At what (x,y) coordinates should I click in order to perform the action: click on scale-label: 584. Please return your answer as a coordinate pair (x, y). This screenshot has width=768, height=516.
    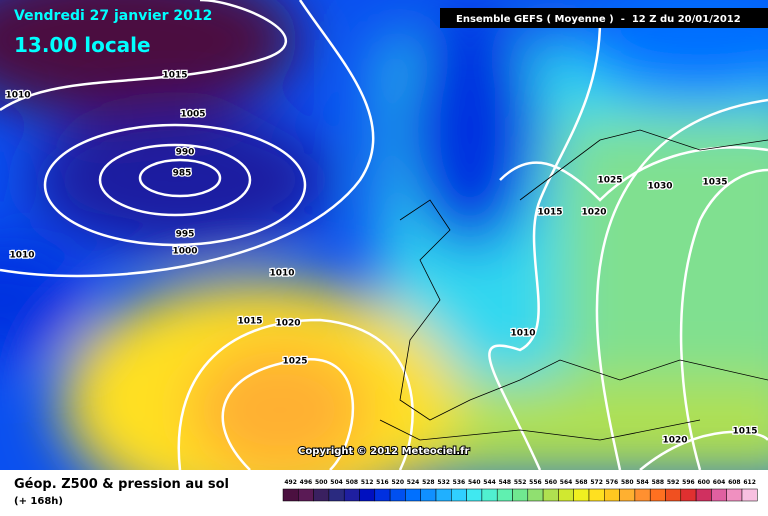
    Looking at the image, I should click on (642, 482).